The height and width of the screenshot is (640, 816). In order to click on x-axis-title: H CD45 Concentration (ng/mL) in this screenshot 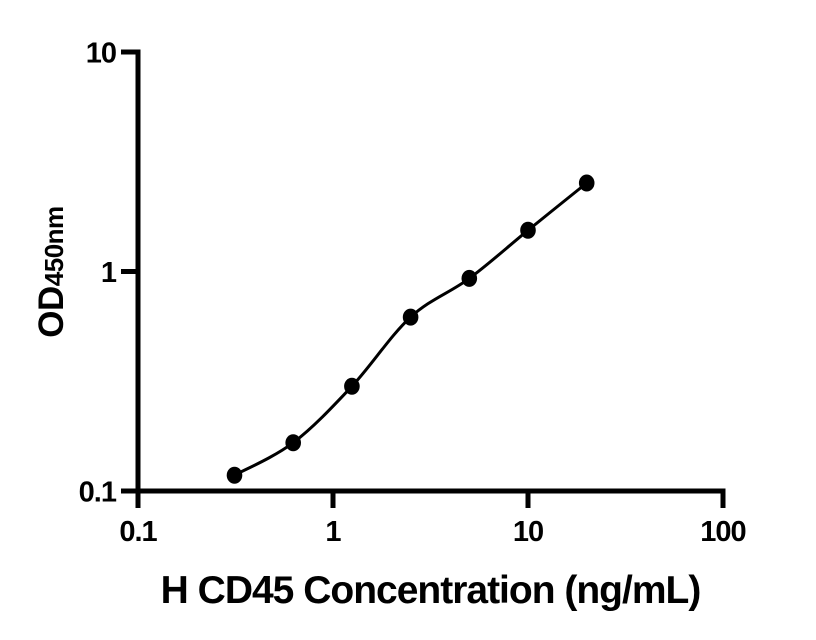, I will do `click(431, 590)`.